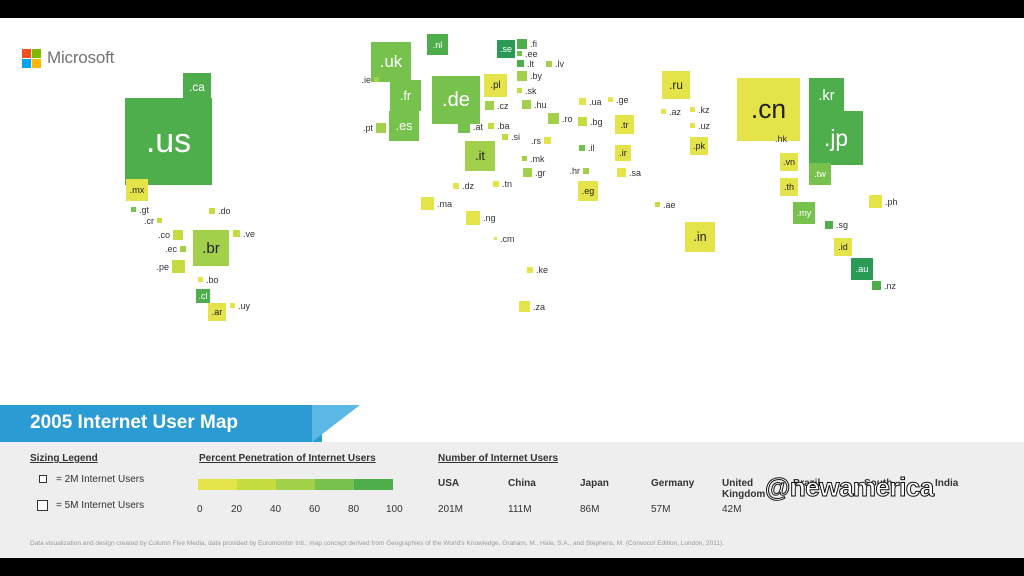 The height and width of the screenshot is (576, 1024). I want to click on domain-label: .gt, so click(144, 209).